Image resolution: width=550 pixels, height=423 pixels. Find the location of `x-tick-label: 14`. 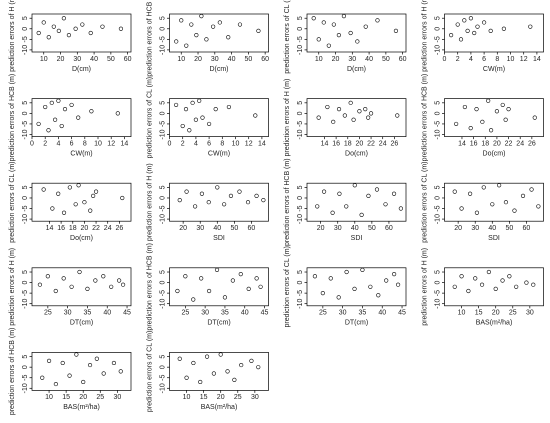

x-tick-label: 14 is located at coordinates (50, 228).